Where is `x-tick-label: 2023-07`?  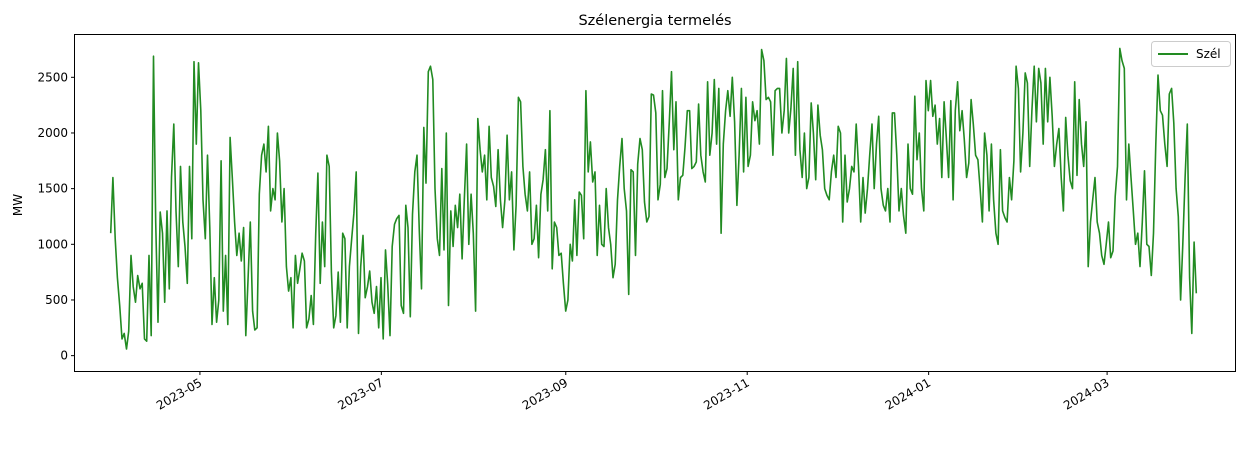 x-tick-label: 2023-07 is located at coordinates (360, 393).